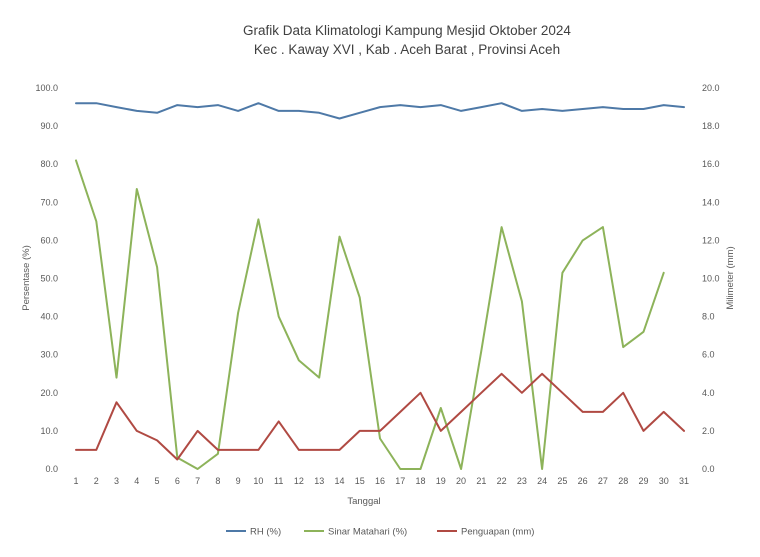 The height and width of the screenshot is (557, 760). I want to click on x-tick-label: 21, so click(481, 481).